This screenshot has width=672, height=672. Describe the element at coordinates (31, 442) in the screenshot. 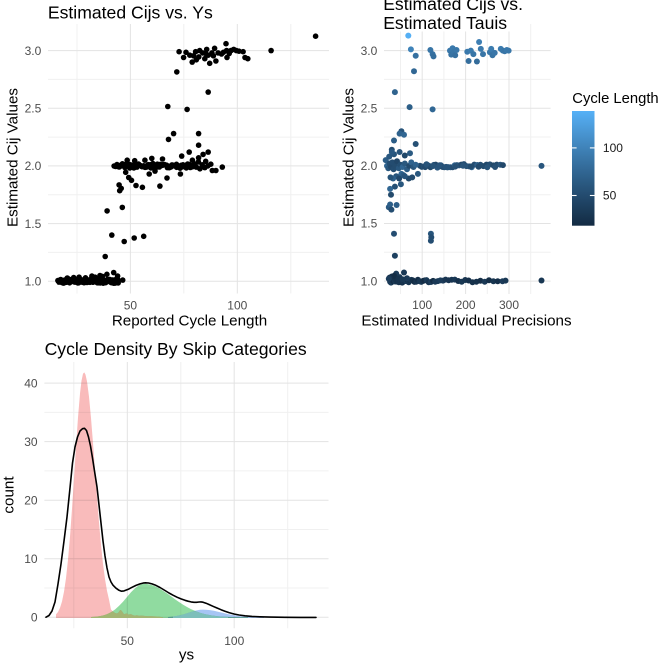

I see `svg-text: 30` at that location.